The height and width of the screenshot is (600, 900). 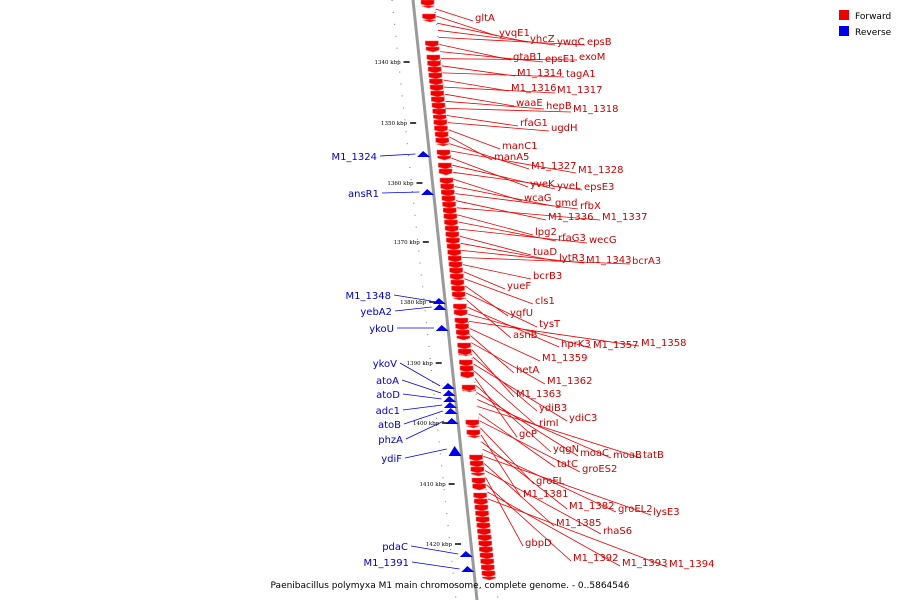 I want to click on gene-label-m1-1328: M1_1328, so click(x=600, y=170).